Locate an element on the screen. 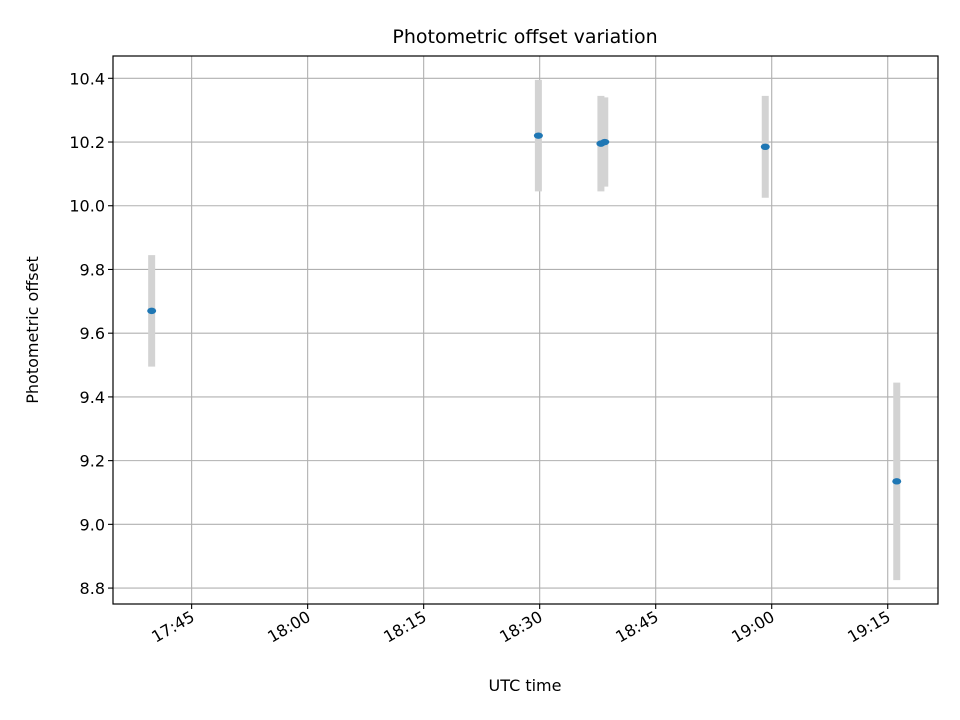 This screenshot has width=960, height=720. chart-title: Photometric offset variation is located at coordinates (524, 37).